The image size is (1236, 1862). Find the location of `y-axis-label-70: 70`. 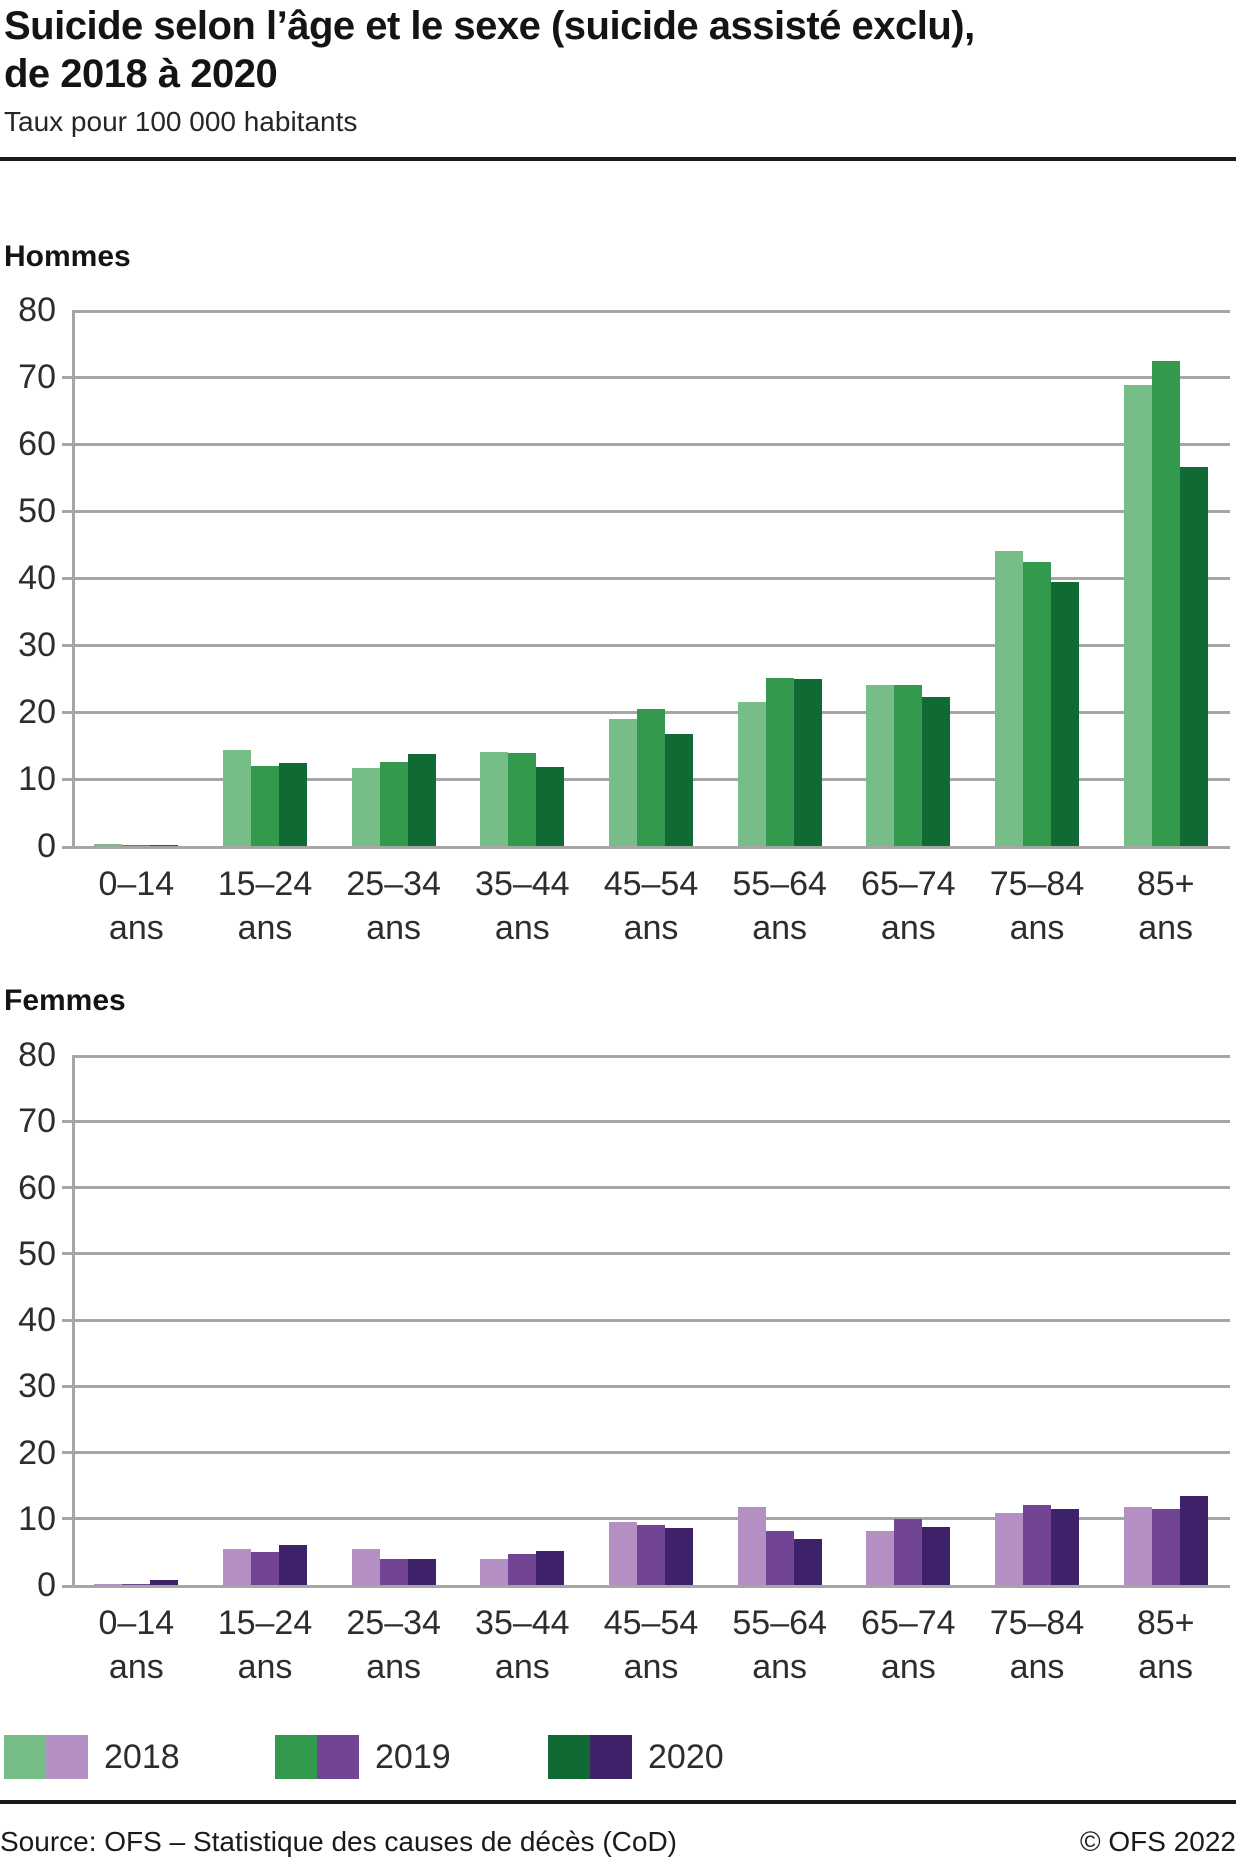

y-axis-label-70: 70 is located at coordinates (37, 377).